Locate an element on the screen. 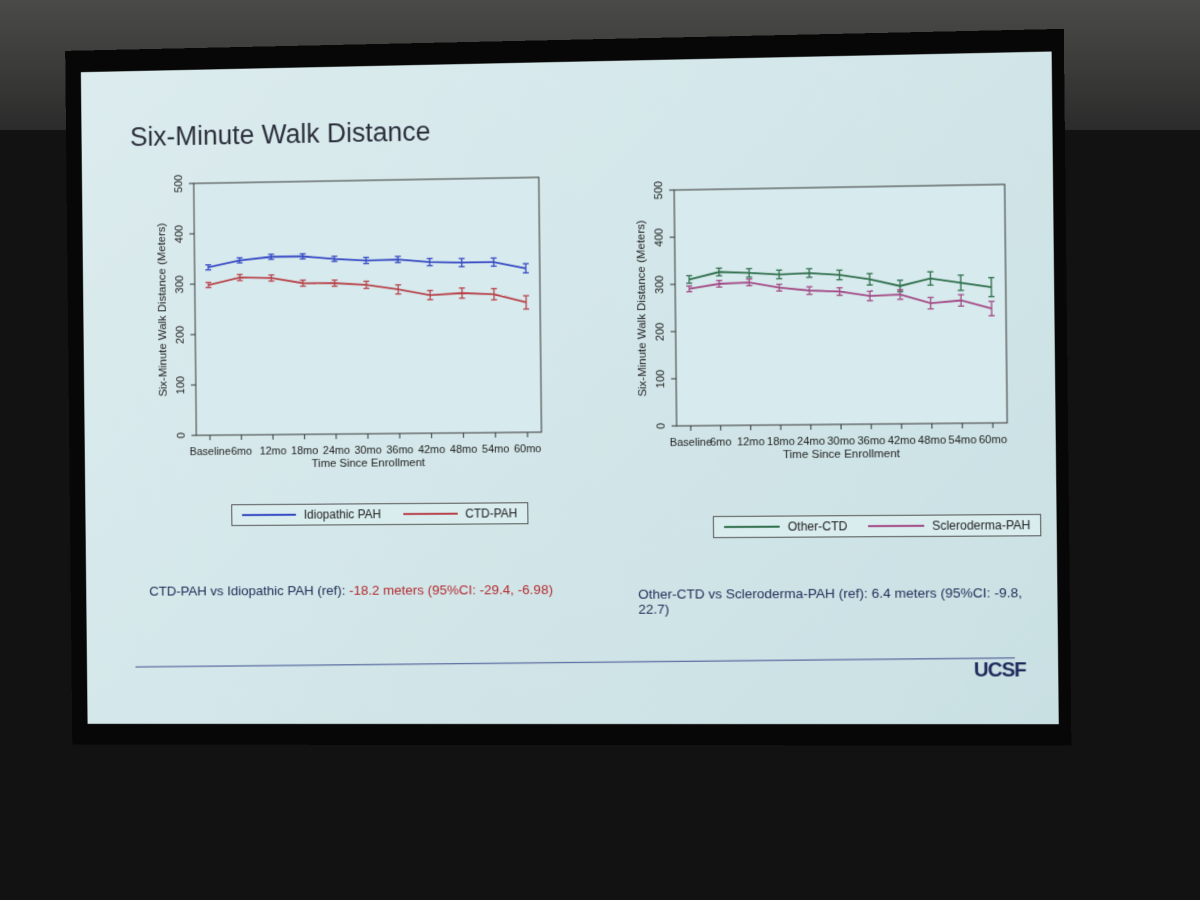 This screenshot has width=1200, height=900. legend-right: Other-CTD Scleroderma-PAH is located at coordinates (877, 526).